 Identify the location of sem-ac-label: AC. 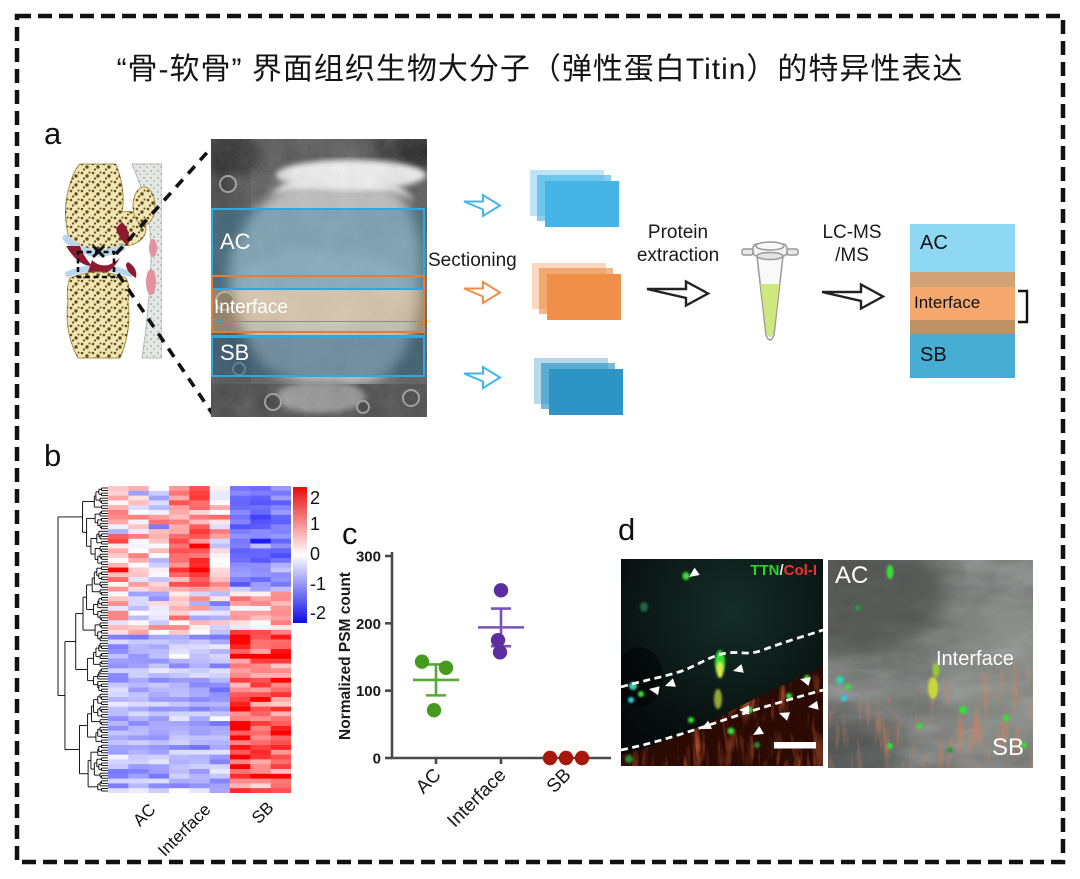
(235, 241).